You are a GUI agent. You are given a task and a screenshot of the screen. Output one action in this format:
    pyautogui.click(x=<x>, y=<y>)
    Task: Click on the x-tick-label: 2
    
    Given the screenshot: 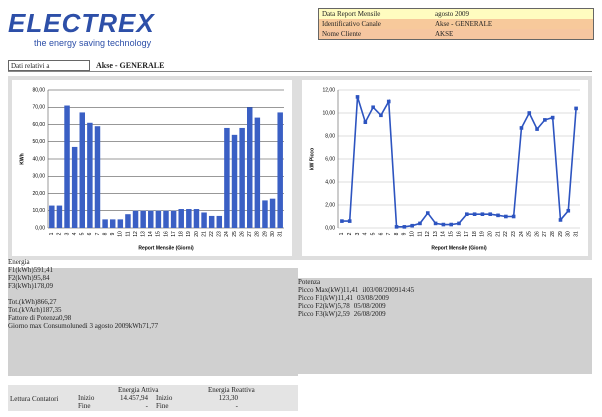 What is the action you would take?
    pyautogui.click(x=60, y=233)
    